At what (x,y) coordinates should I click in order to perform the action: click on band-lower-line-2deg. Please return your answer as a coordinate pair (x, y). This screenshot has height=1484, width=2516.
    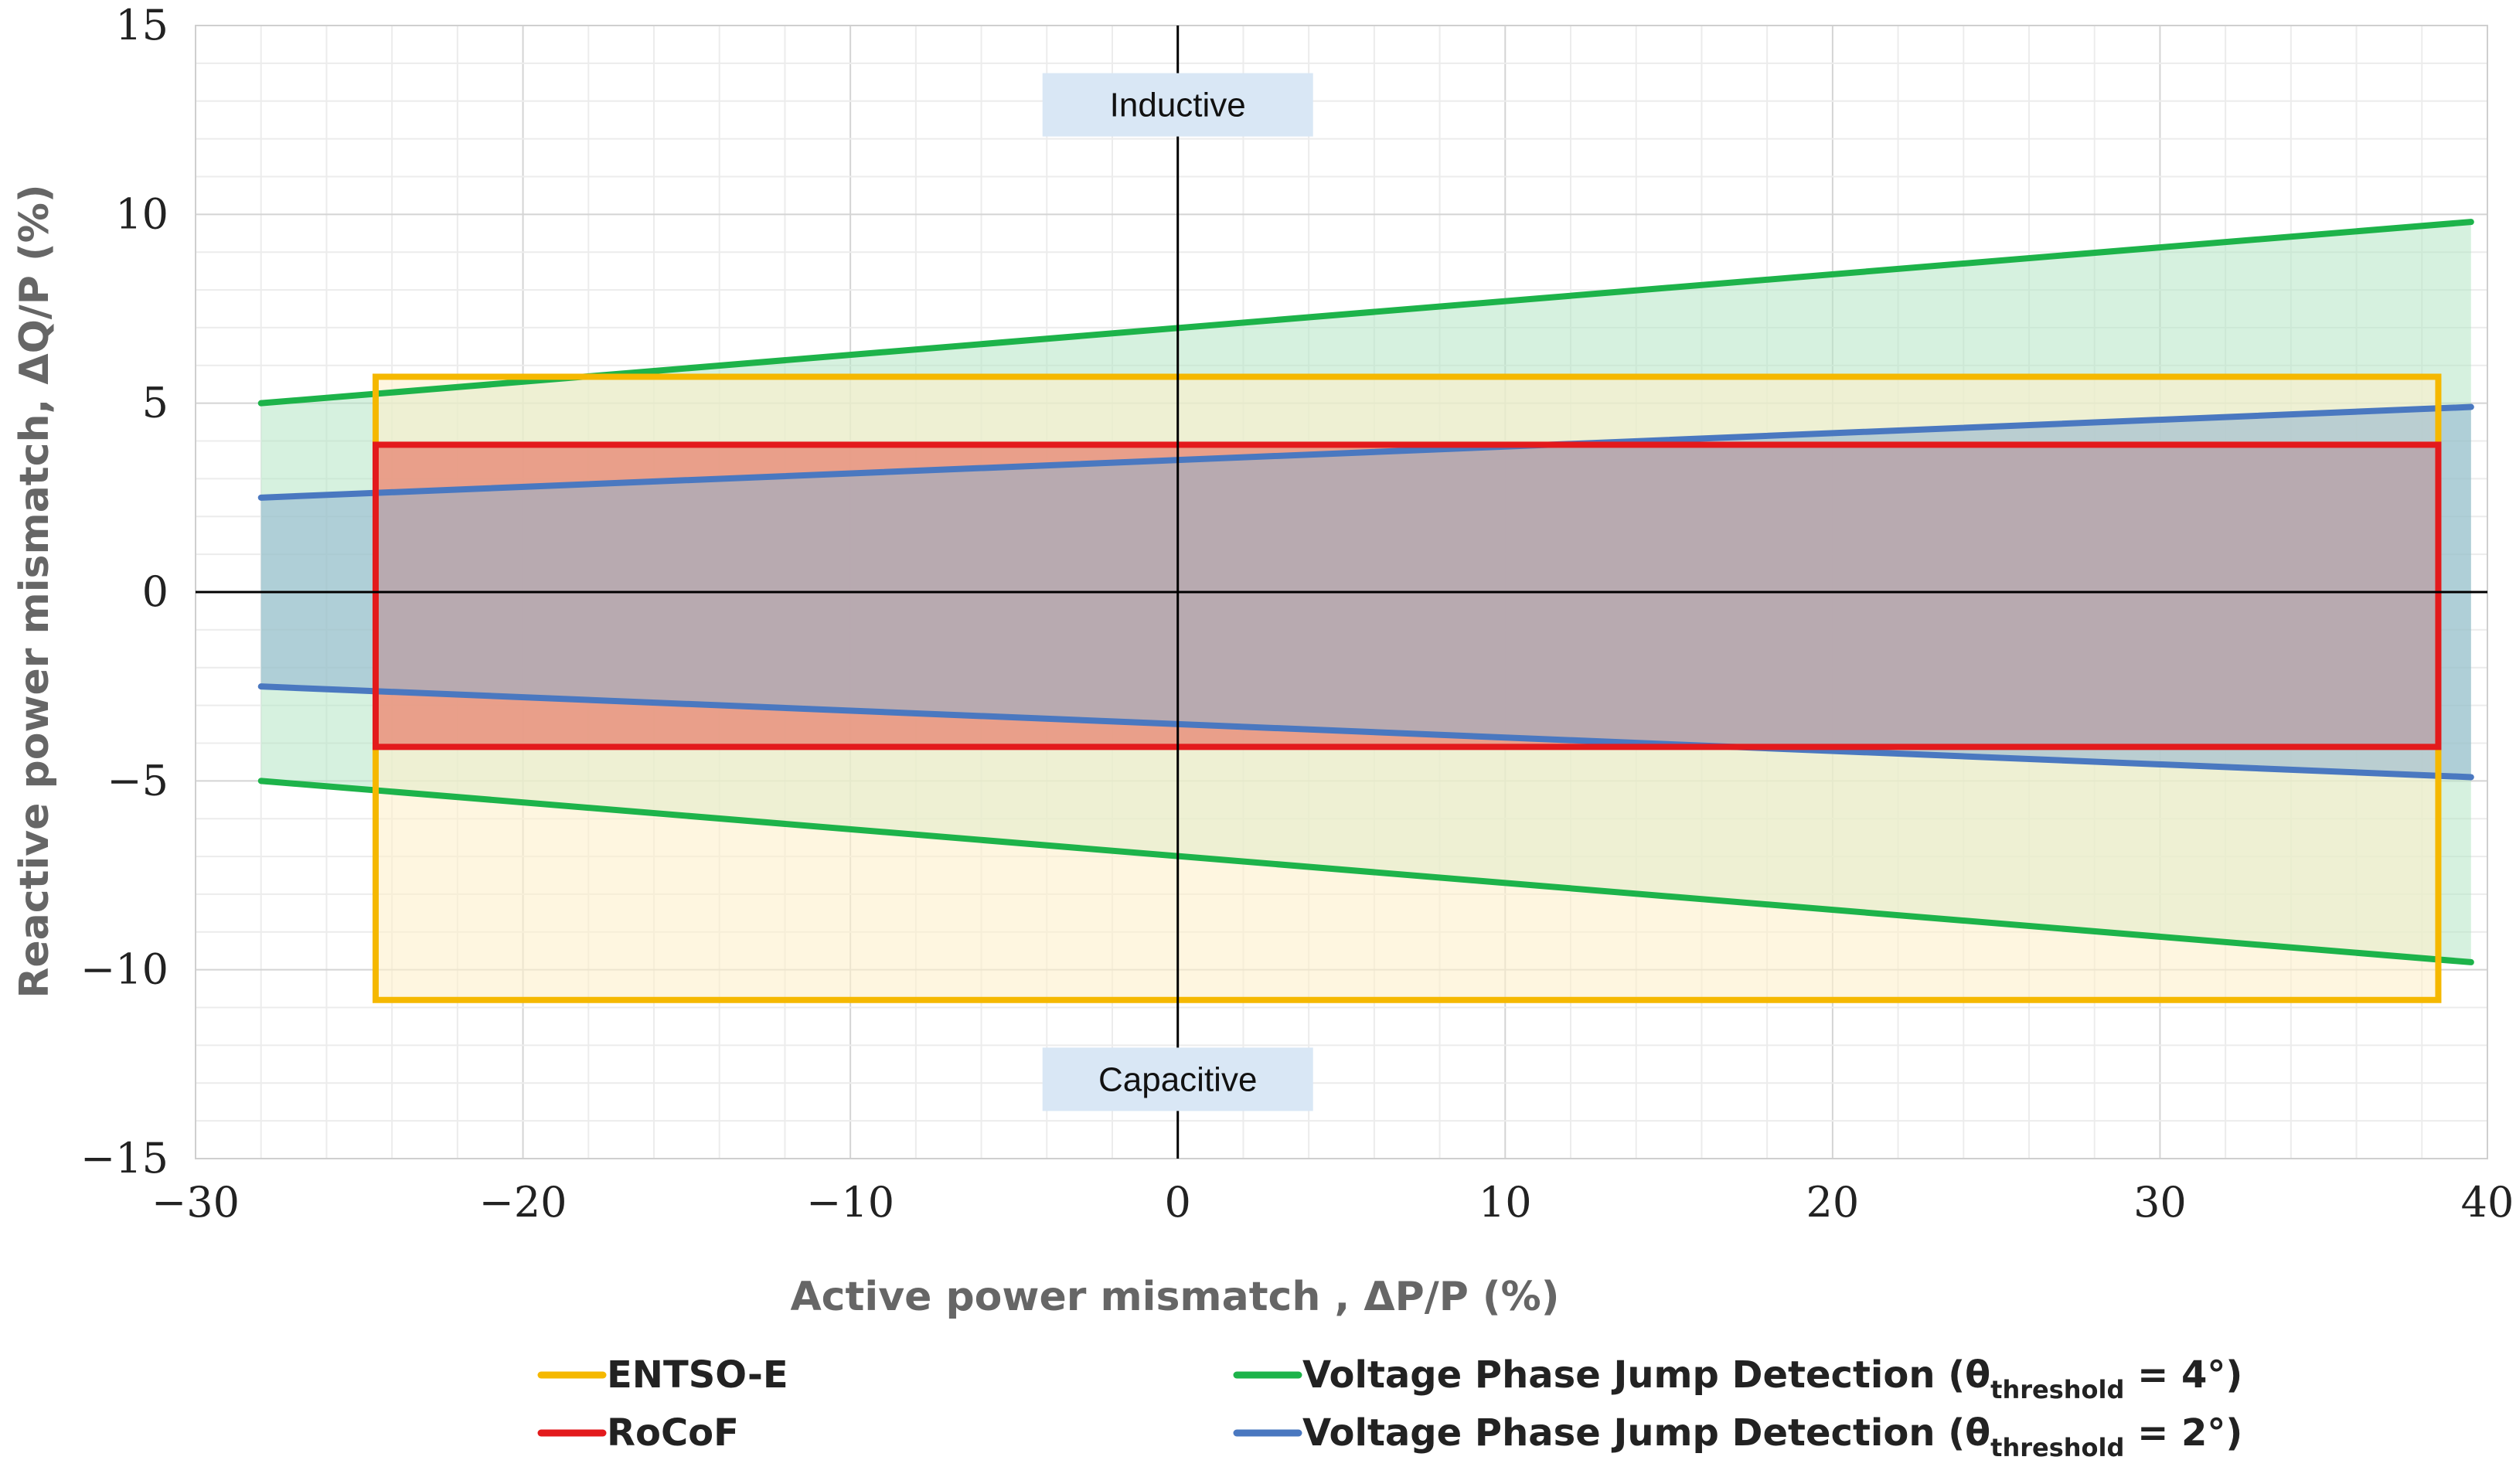
    Looking at the image, I should click on (1365, 732).